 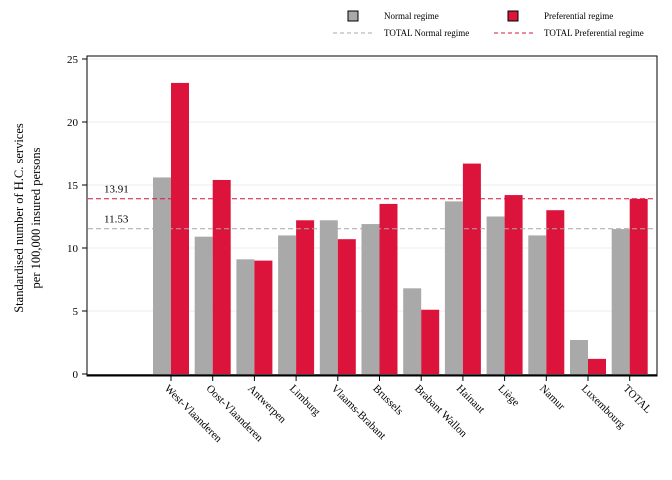 I want to click on legend-label-preferential: Preferential regime, so click(x=578, y=16).